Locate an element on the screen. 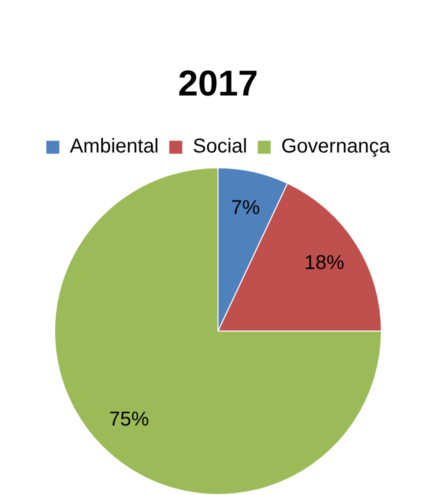 Image resolution: width=436 pixels, height=495 pixels. data-label: 7% is located at coordinates (245, 207).